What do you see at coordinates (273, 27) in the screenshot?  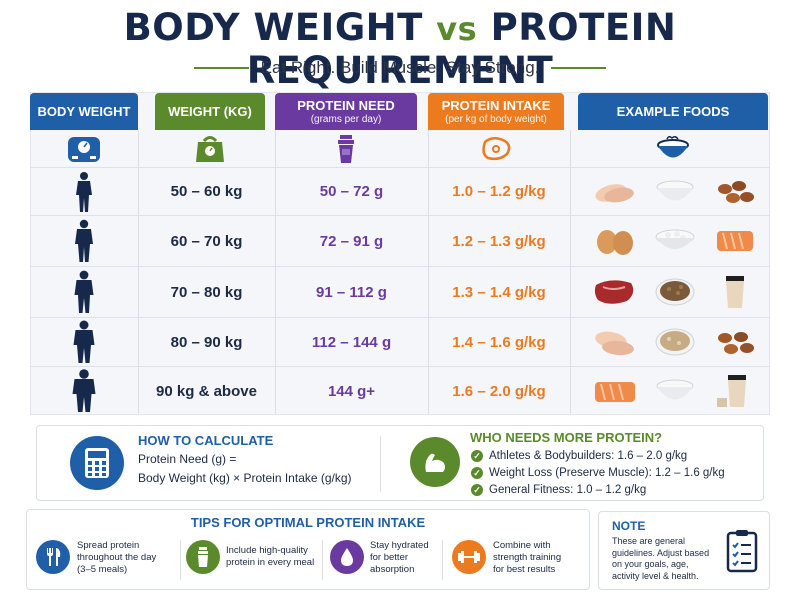 I see `title-part1: BODY WEIGHT` at bounding box center [273, 27].